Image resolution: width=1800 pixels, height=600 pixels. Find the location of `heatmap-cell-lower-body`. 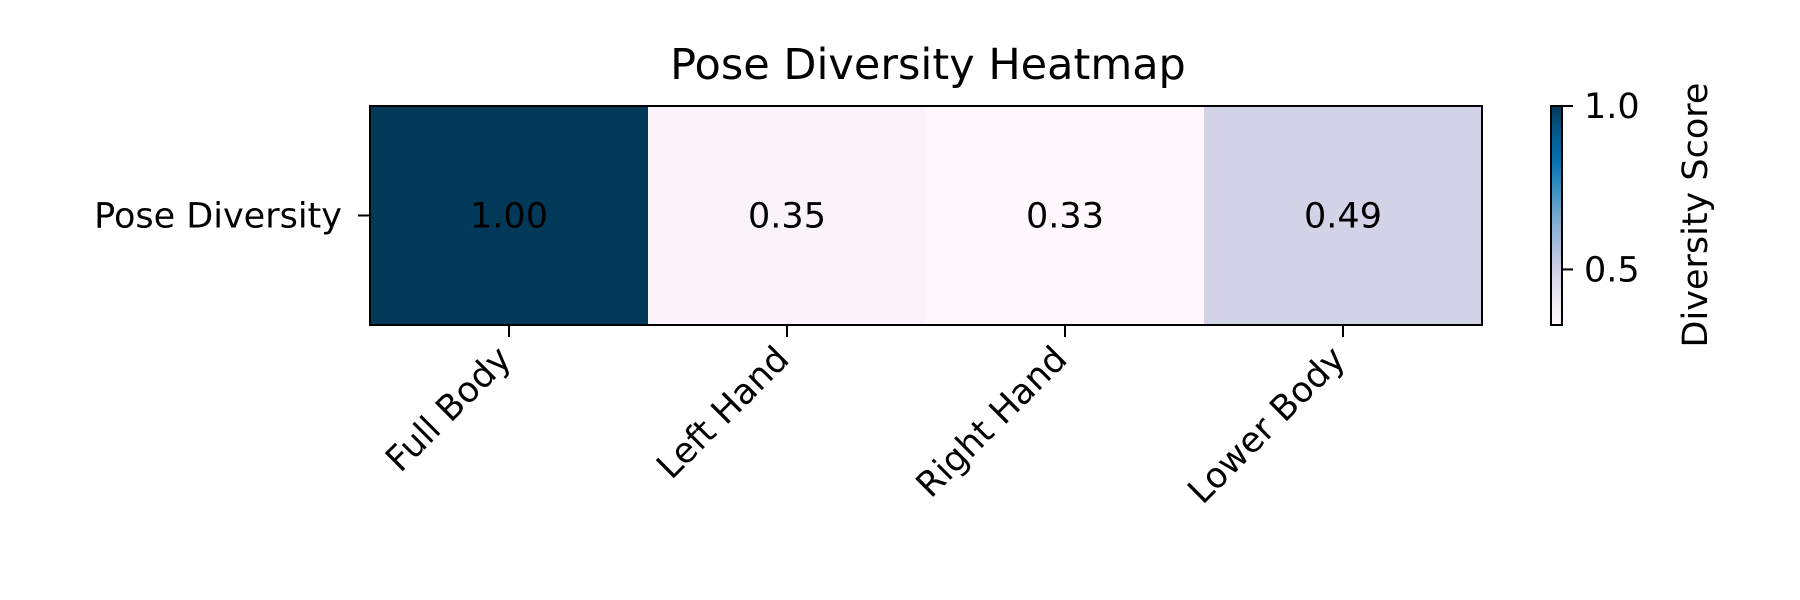

heatmap-cell-lower-body is located at coordinates (1343, 216).